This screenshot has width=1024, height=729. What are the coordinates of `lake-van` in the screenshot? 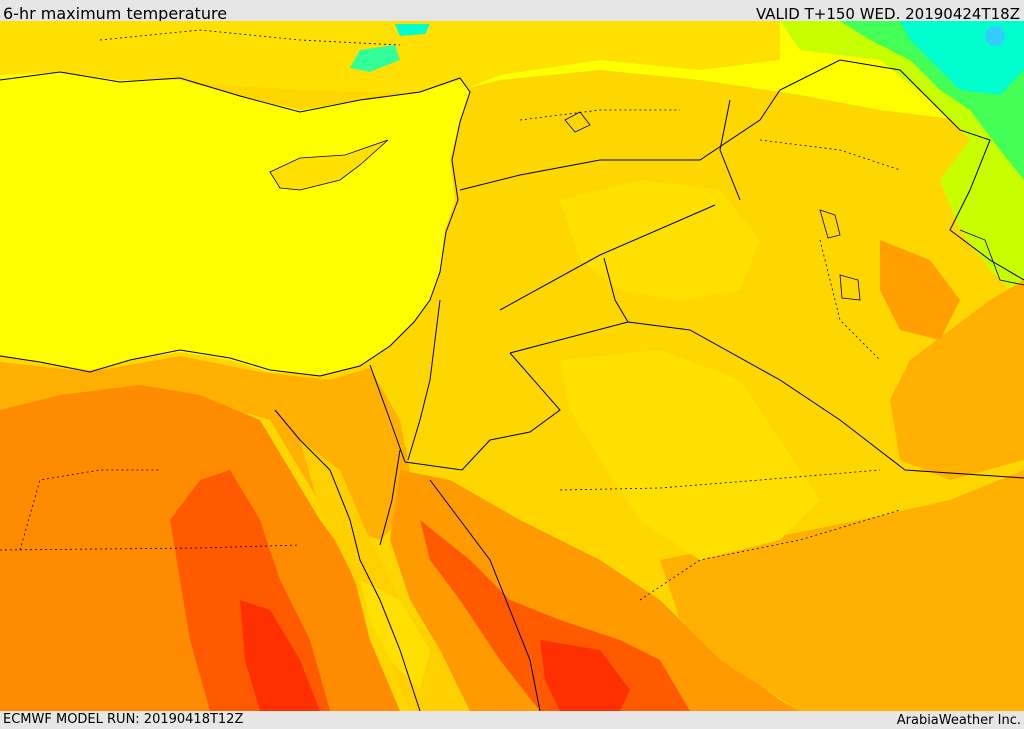 It's located at (577, 122).